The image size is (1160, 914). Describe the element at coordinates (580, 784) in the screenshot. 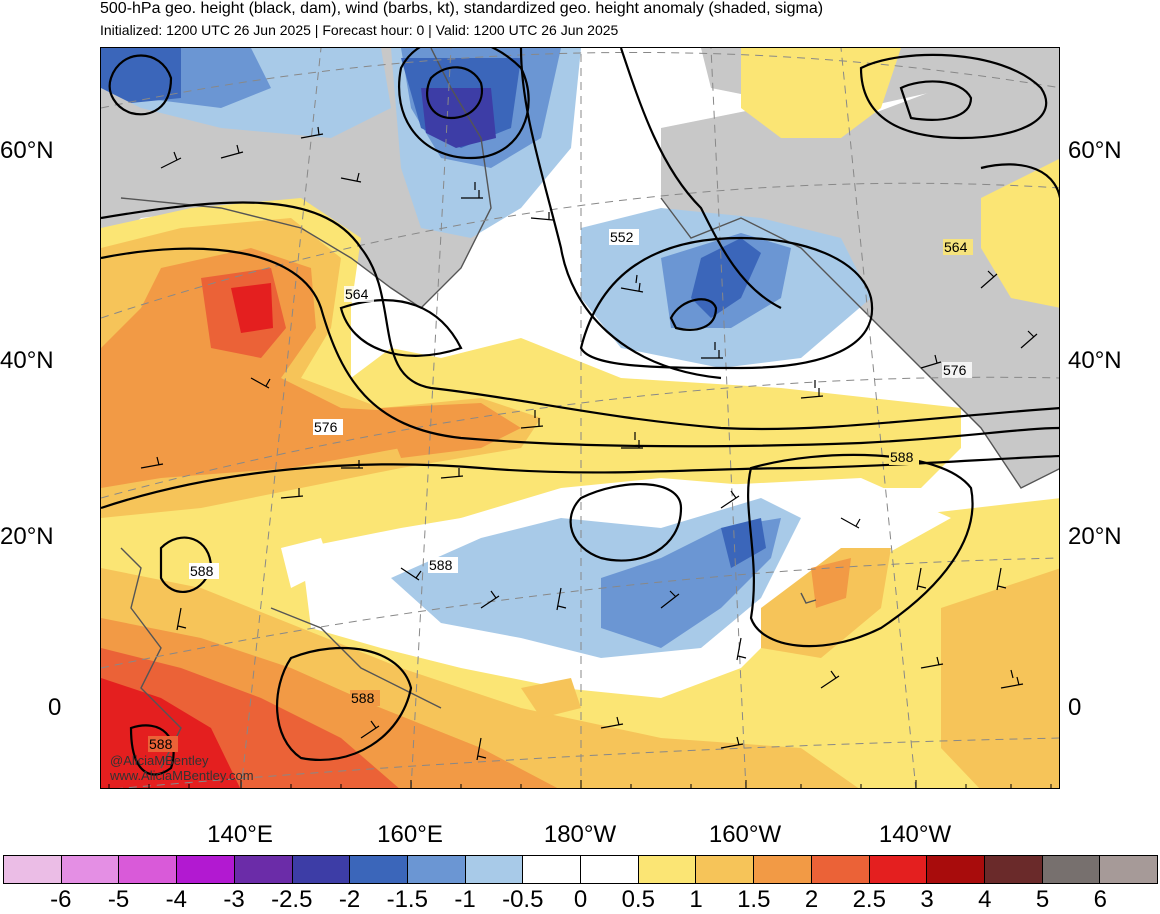

I see `bottom-ticks` at that location.